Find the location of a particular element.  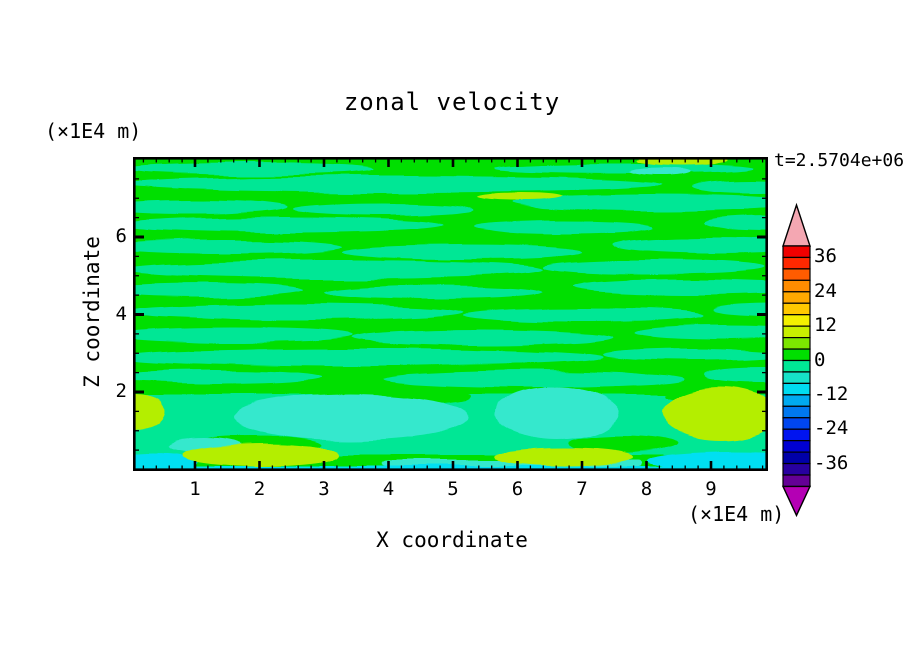

y-tick-label: 2 is located at coordinates (121, 391).